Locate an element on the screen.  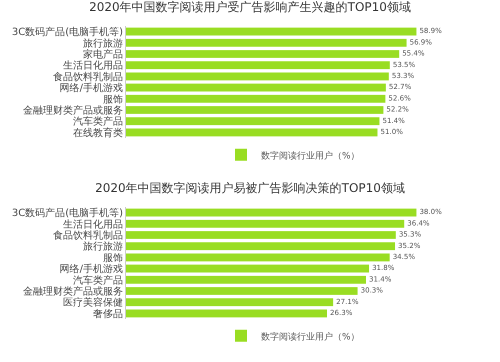
data-label: 27.1% is located at coordinates (347, 301).